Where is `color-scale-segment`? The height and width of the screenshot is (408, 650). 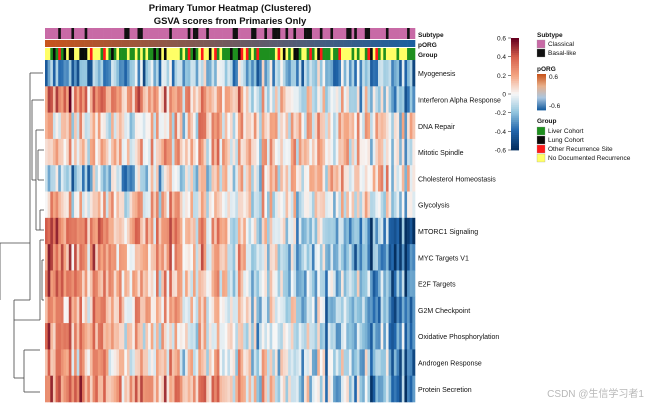
color-scale-segment is located at coordinates (515, 61).